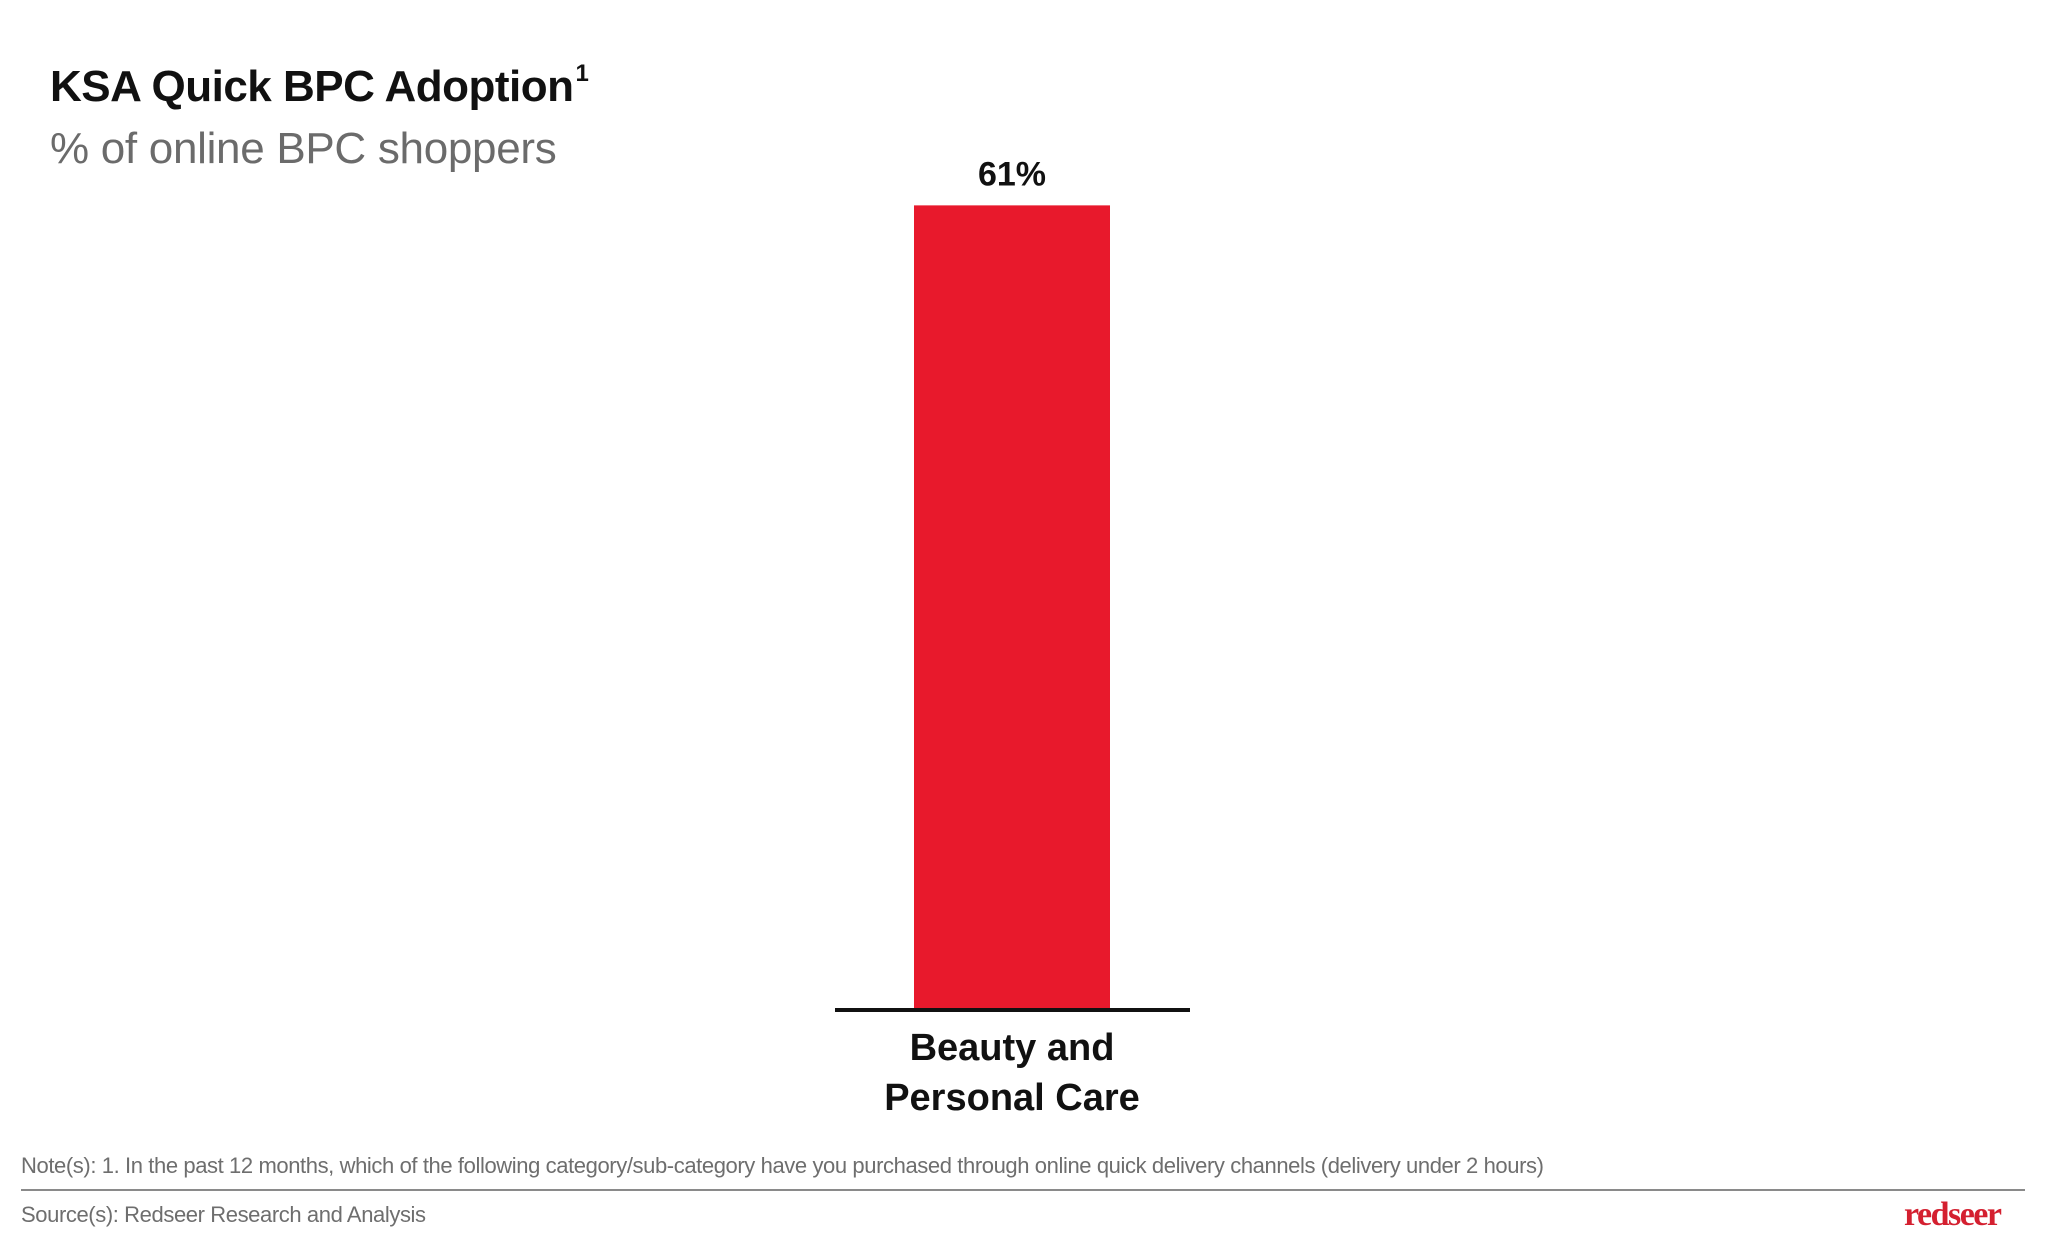 This screenshot has height=1243, width=2048. I want to click on footer-divider, so click(1023, 1190).